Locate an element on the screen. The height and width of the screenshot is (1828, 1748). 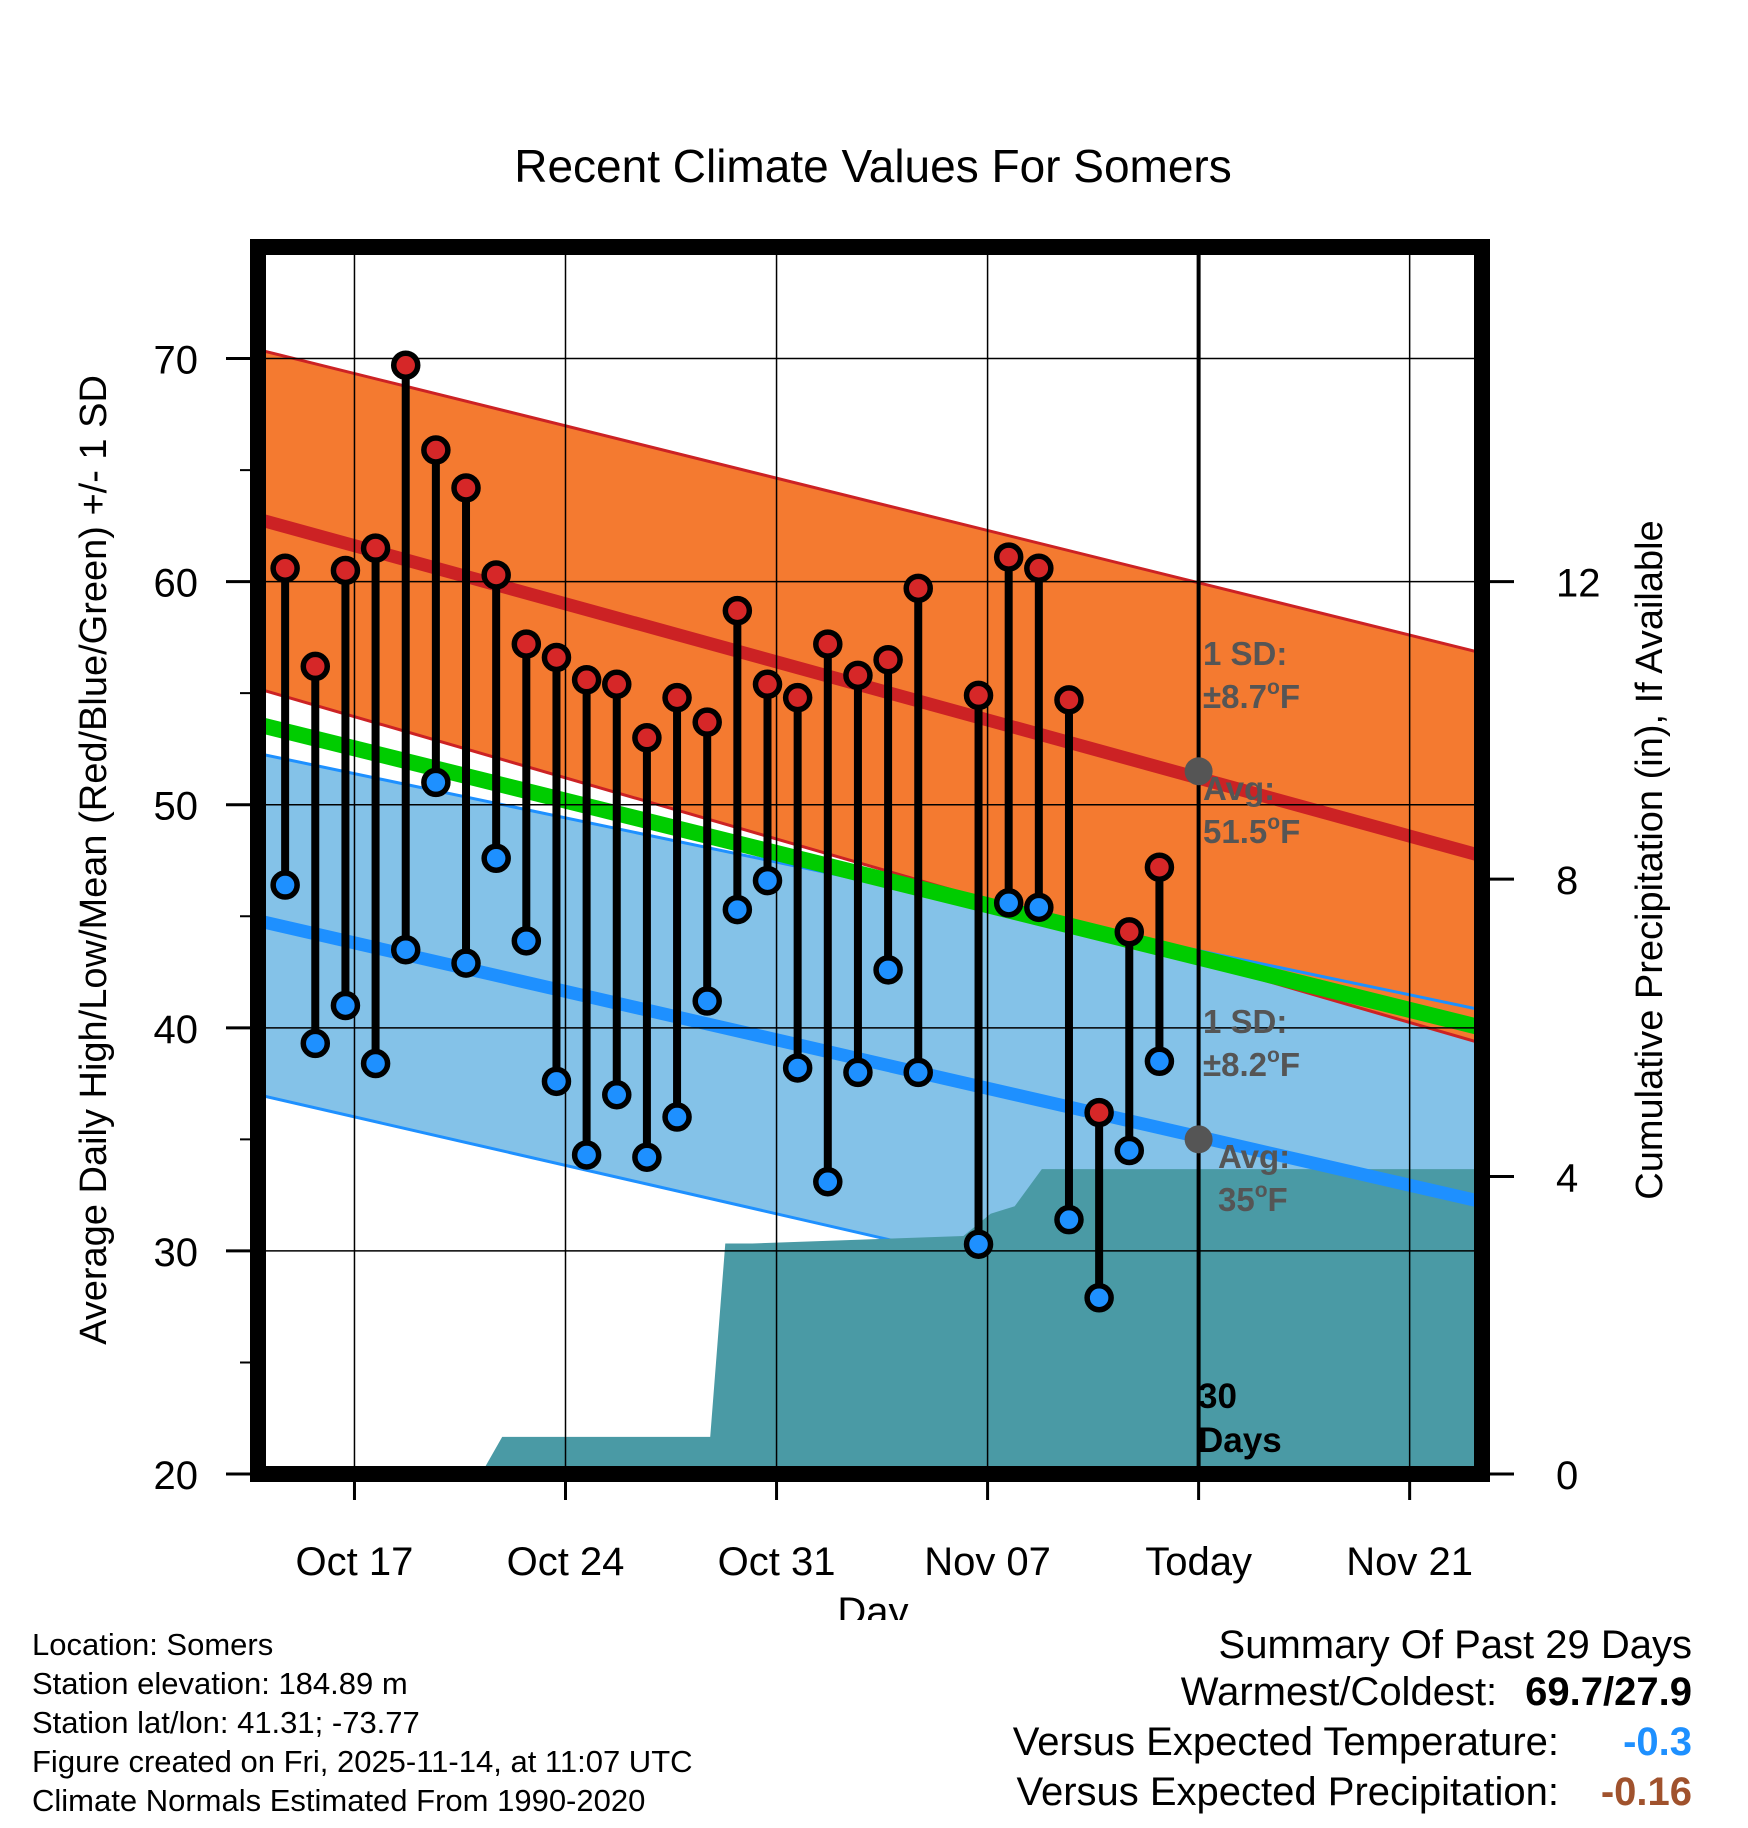
x-tick-label: Nov 07 is located at coordinates (987, 1562).